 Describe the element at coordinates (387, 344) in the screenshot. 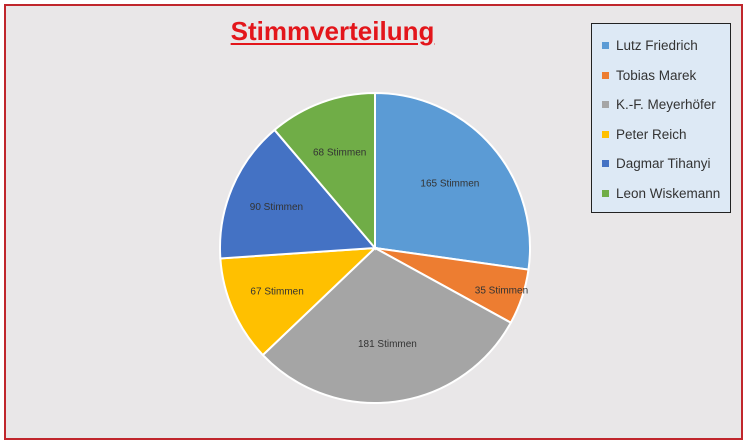

I see `slice-label-2: 181 Stimmen` at that location.